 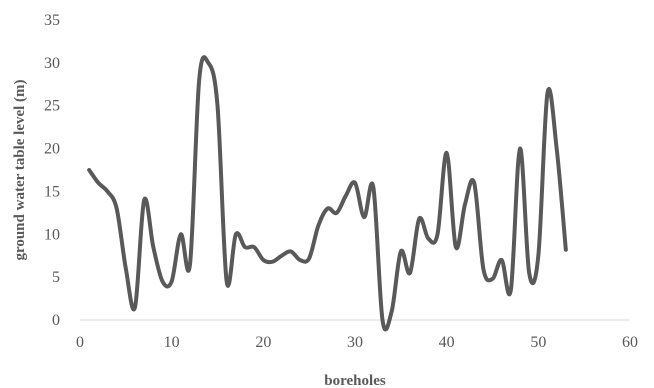 What do you see at coordinates (52, 170) in the screenshot?
I see `y-tick-labels: 0 5 10 15 20 25 30 35` at bounding box center [52, 170].